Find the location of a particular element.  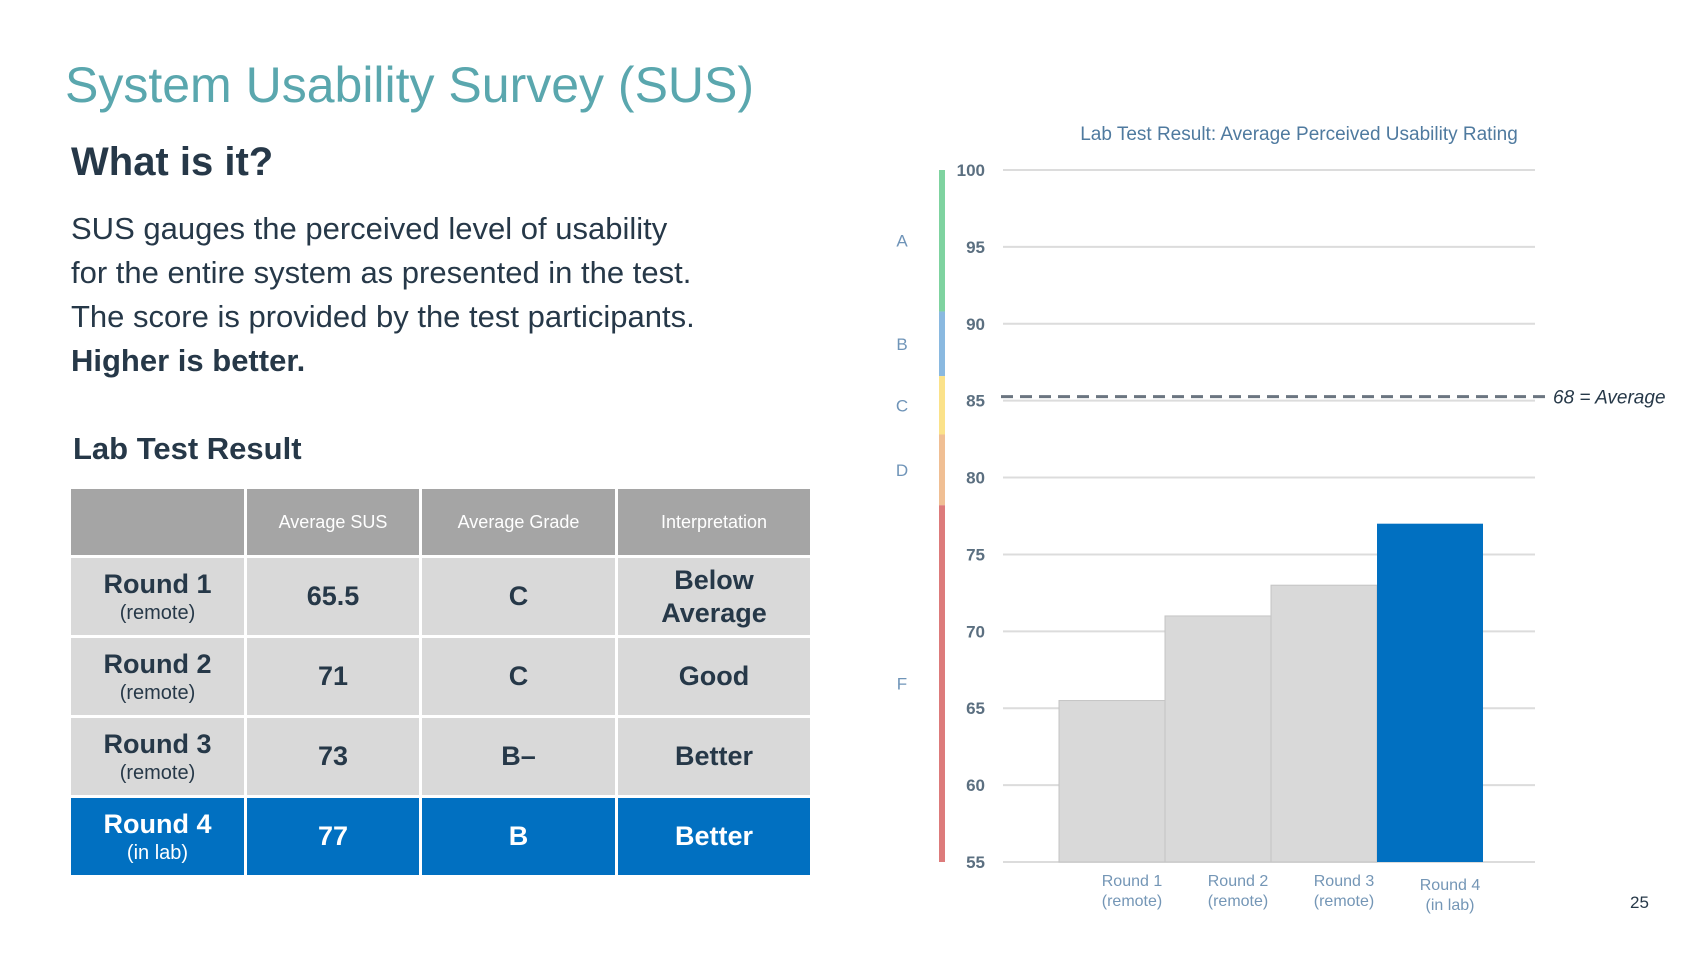

grade-value: B is located at coordinates (518, 836).